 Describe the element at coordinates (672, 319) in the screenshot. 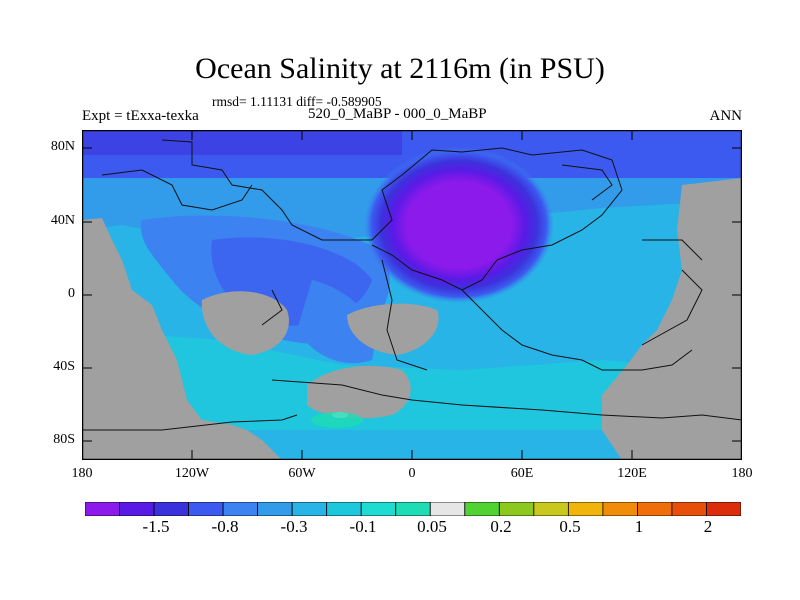

I see `land-east` at that location.